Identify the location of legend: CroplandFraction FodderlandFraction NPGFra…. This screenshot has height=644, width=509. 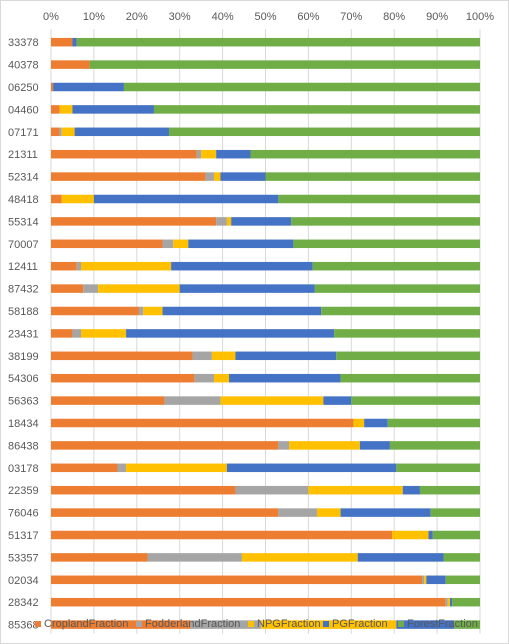
(256, 624).